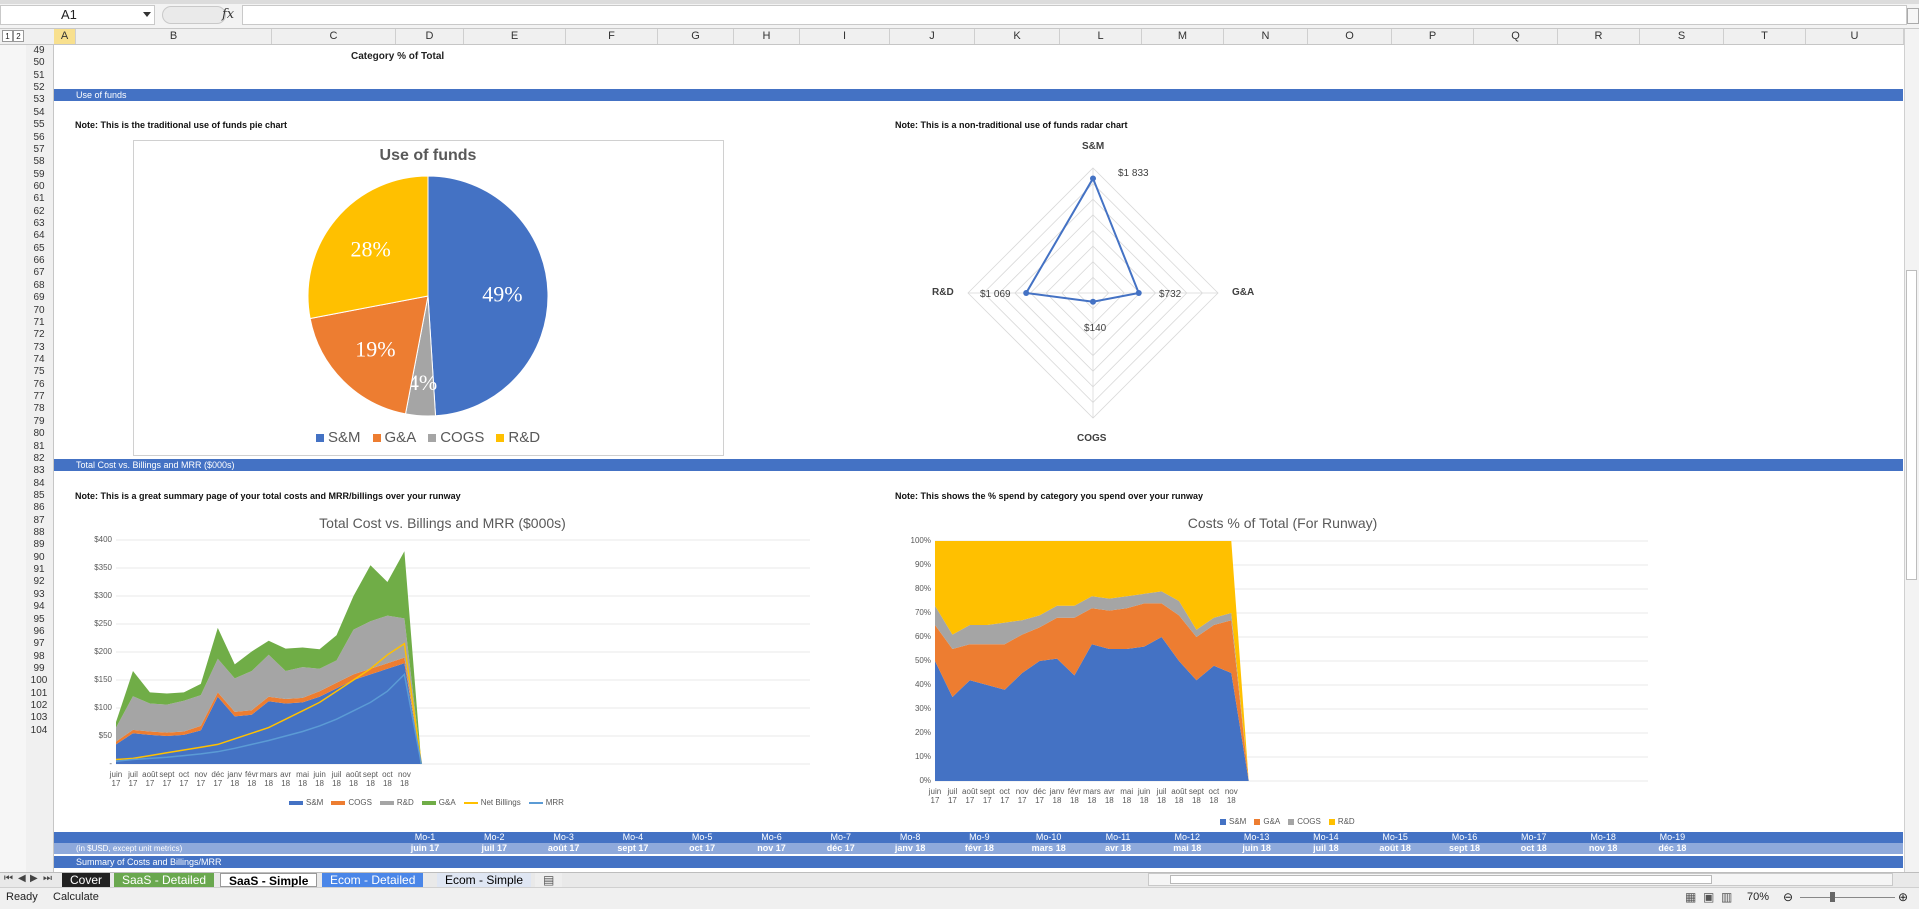  What do you see at coordinates (696, 36) in the screenshot?
I see `column-header-G: G` at bounding box center [696, 36].